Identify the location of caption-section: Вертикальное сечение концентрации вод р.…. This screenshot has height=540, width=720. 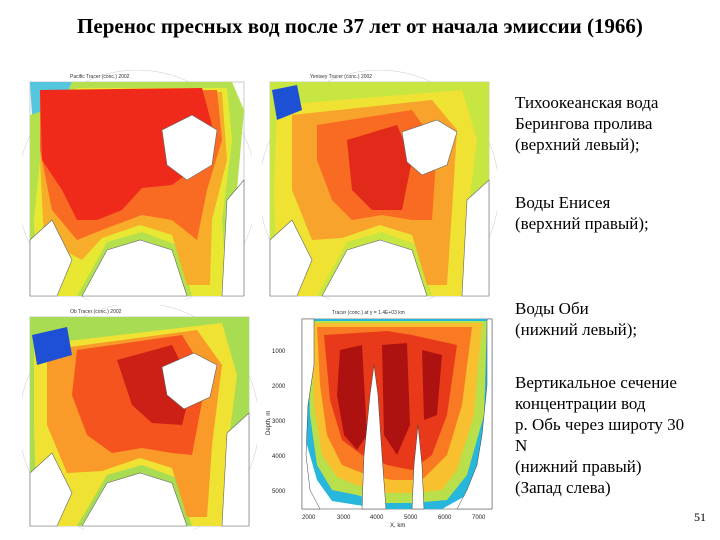
(599, 435).